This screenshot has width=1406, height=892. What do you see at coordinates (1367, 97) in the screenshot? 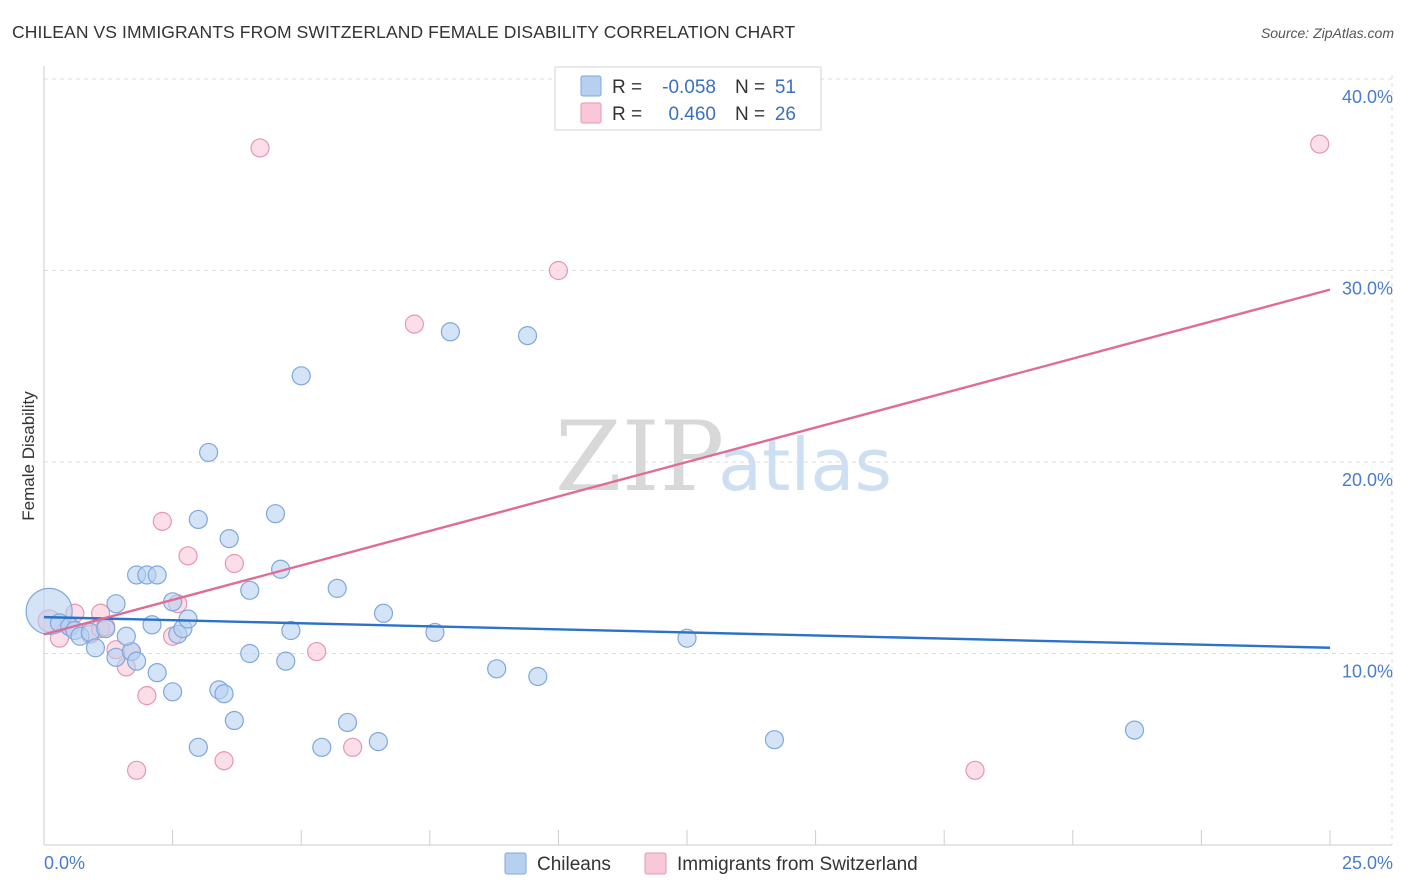
I see `y-tick-label: 40.0%` at bounding box center [1367, 97].